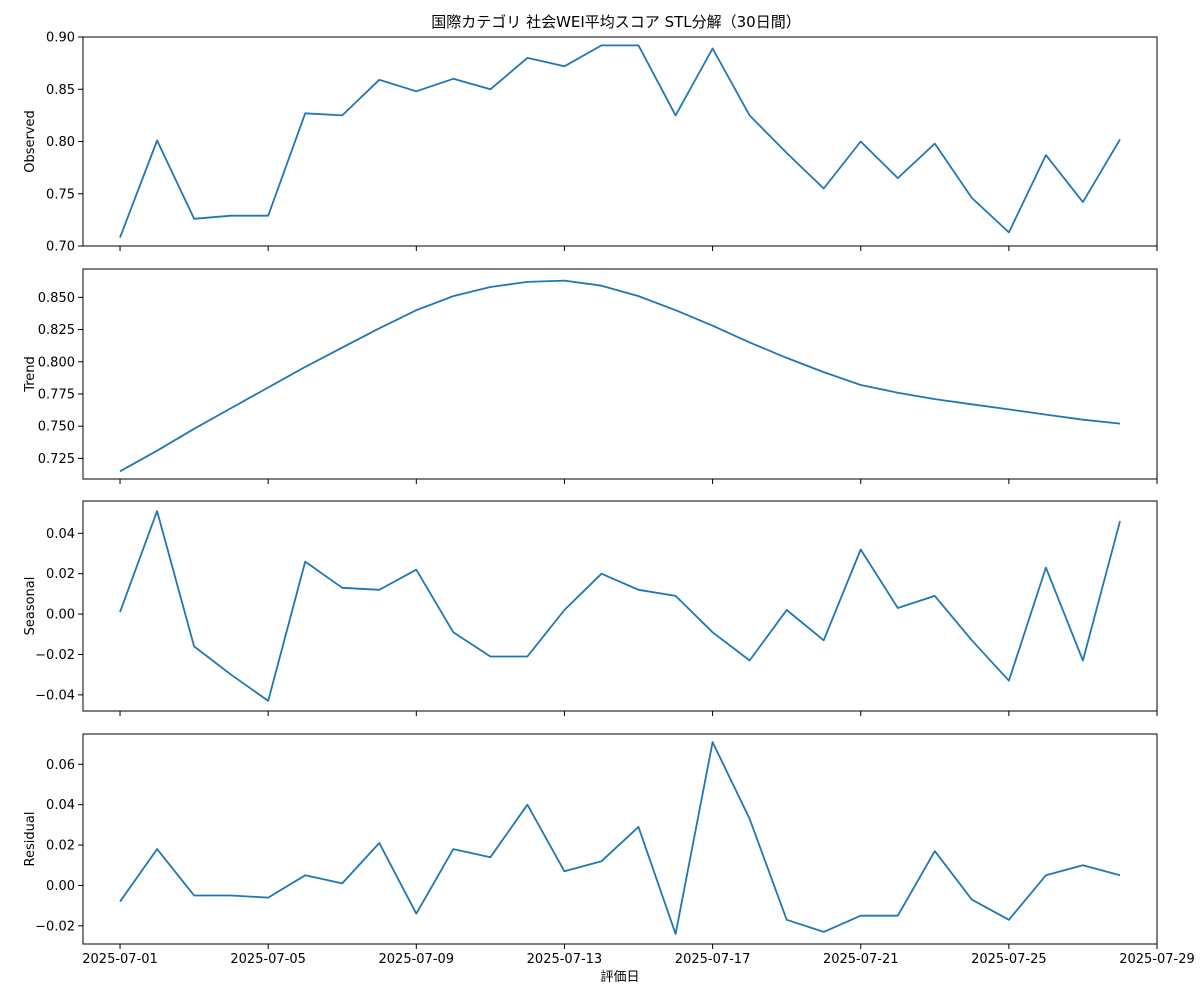 The height and width of the screenshot is (1000, 1200). I want to click on x-tick-label: 2025-07-25, so click(1009, 959).